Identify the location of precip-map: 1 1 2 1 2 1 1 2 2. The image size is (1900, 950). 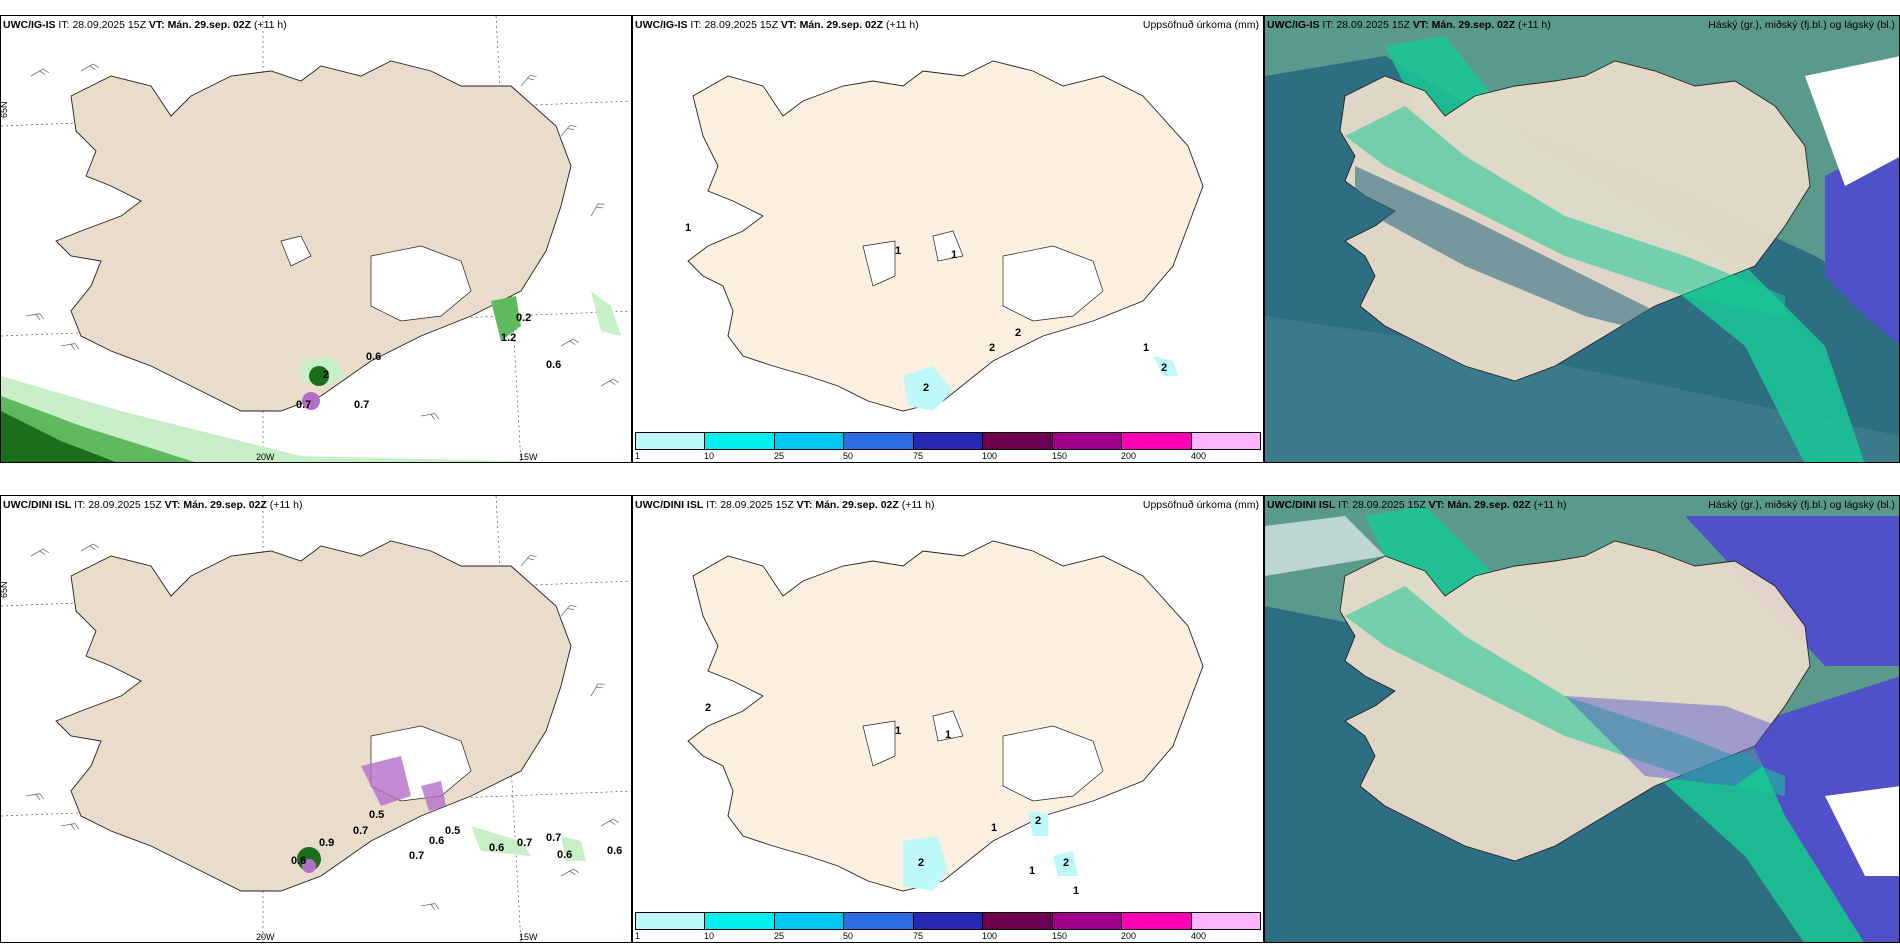
(945, 718).